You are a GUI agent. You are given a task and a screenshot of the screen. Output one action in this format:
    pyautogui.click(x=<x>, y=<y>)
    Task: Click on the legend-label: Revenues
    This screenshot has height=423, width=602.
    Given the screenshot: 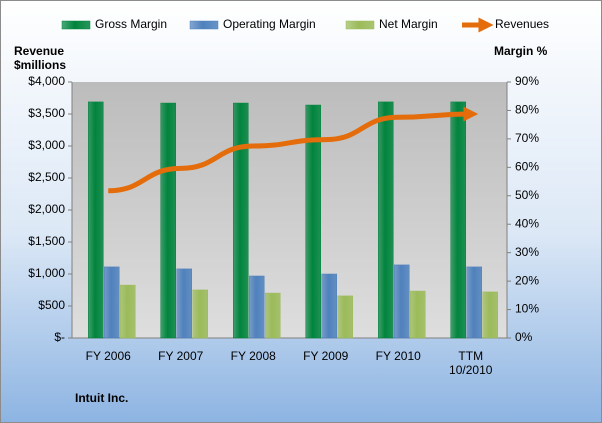 What is the action you would take?
    pyautogui.click(x=522, y=24)
    